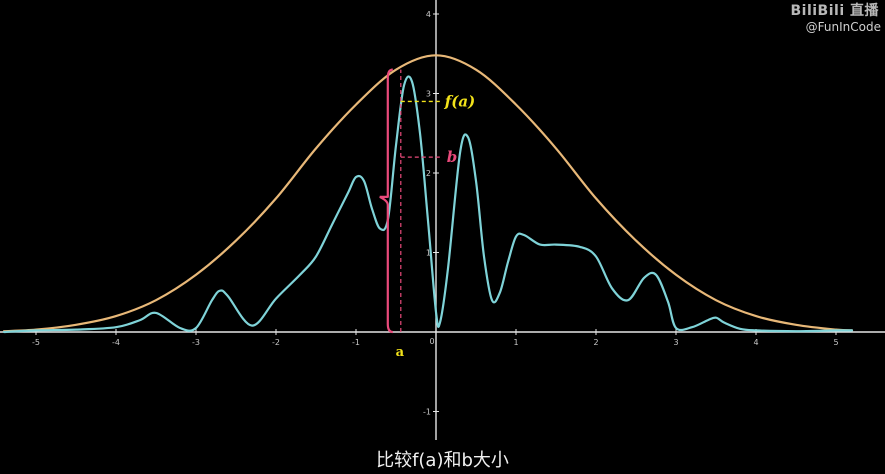 This screenshot has width=885, height=474. Describe the element at coordinates (356, 342) in the screenshot. I see `x-tick-label: -1` at that location.